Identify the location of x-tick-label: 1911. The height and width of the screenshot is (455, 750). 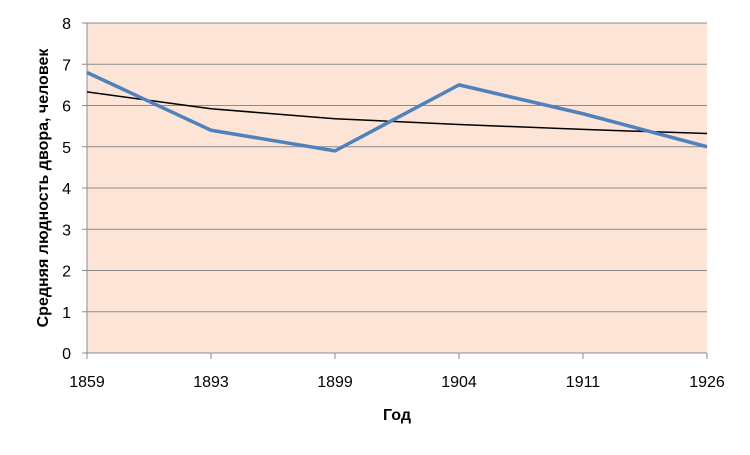
(583, 382).